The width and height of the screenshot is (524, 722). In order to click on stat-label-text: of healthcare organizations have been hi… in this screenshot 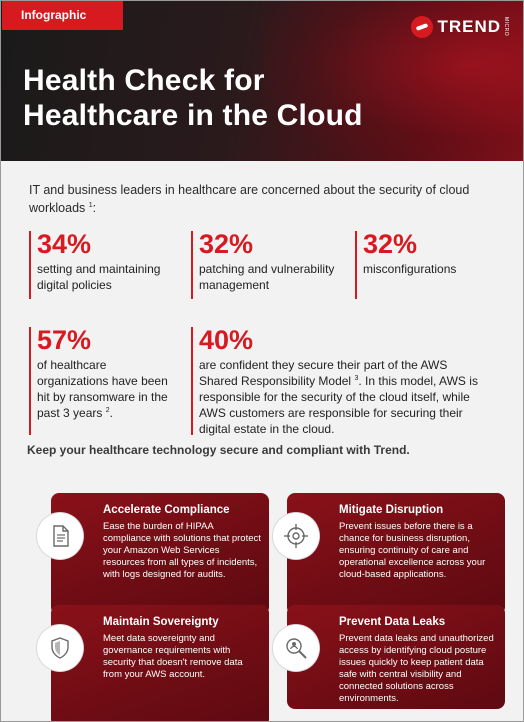, I will do `click(102, 389)`.